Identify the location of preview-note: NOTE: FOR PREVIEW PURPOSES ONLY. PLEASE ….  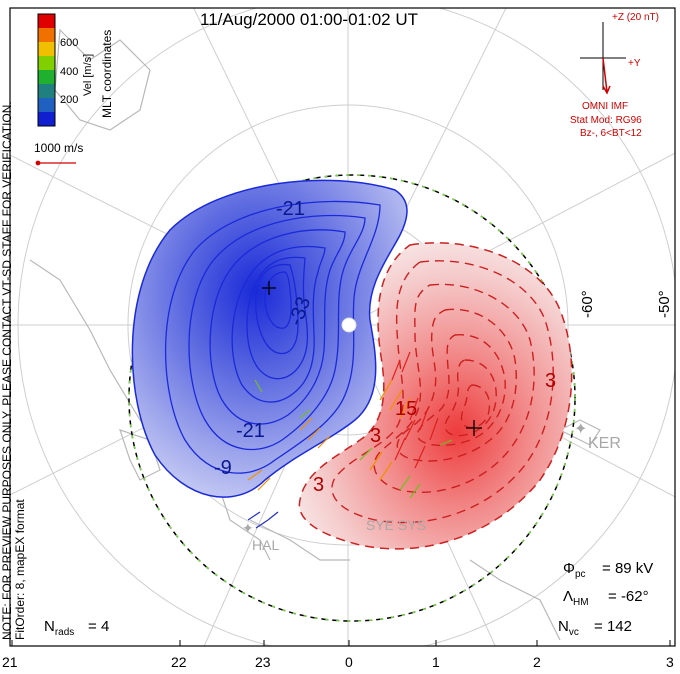
(7, 370).